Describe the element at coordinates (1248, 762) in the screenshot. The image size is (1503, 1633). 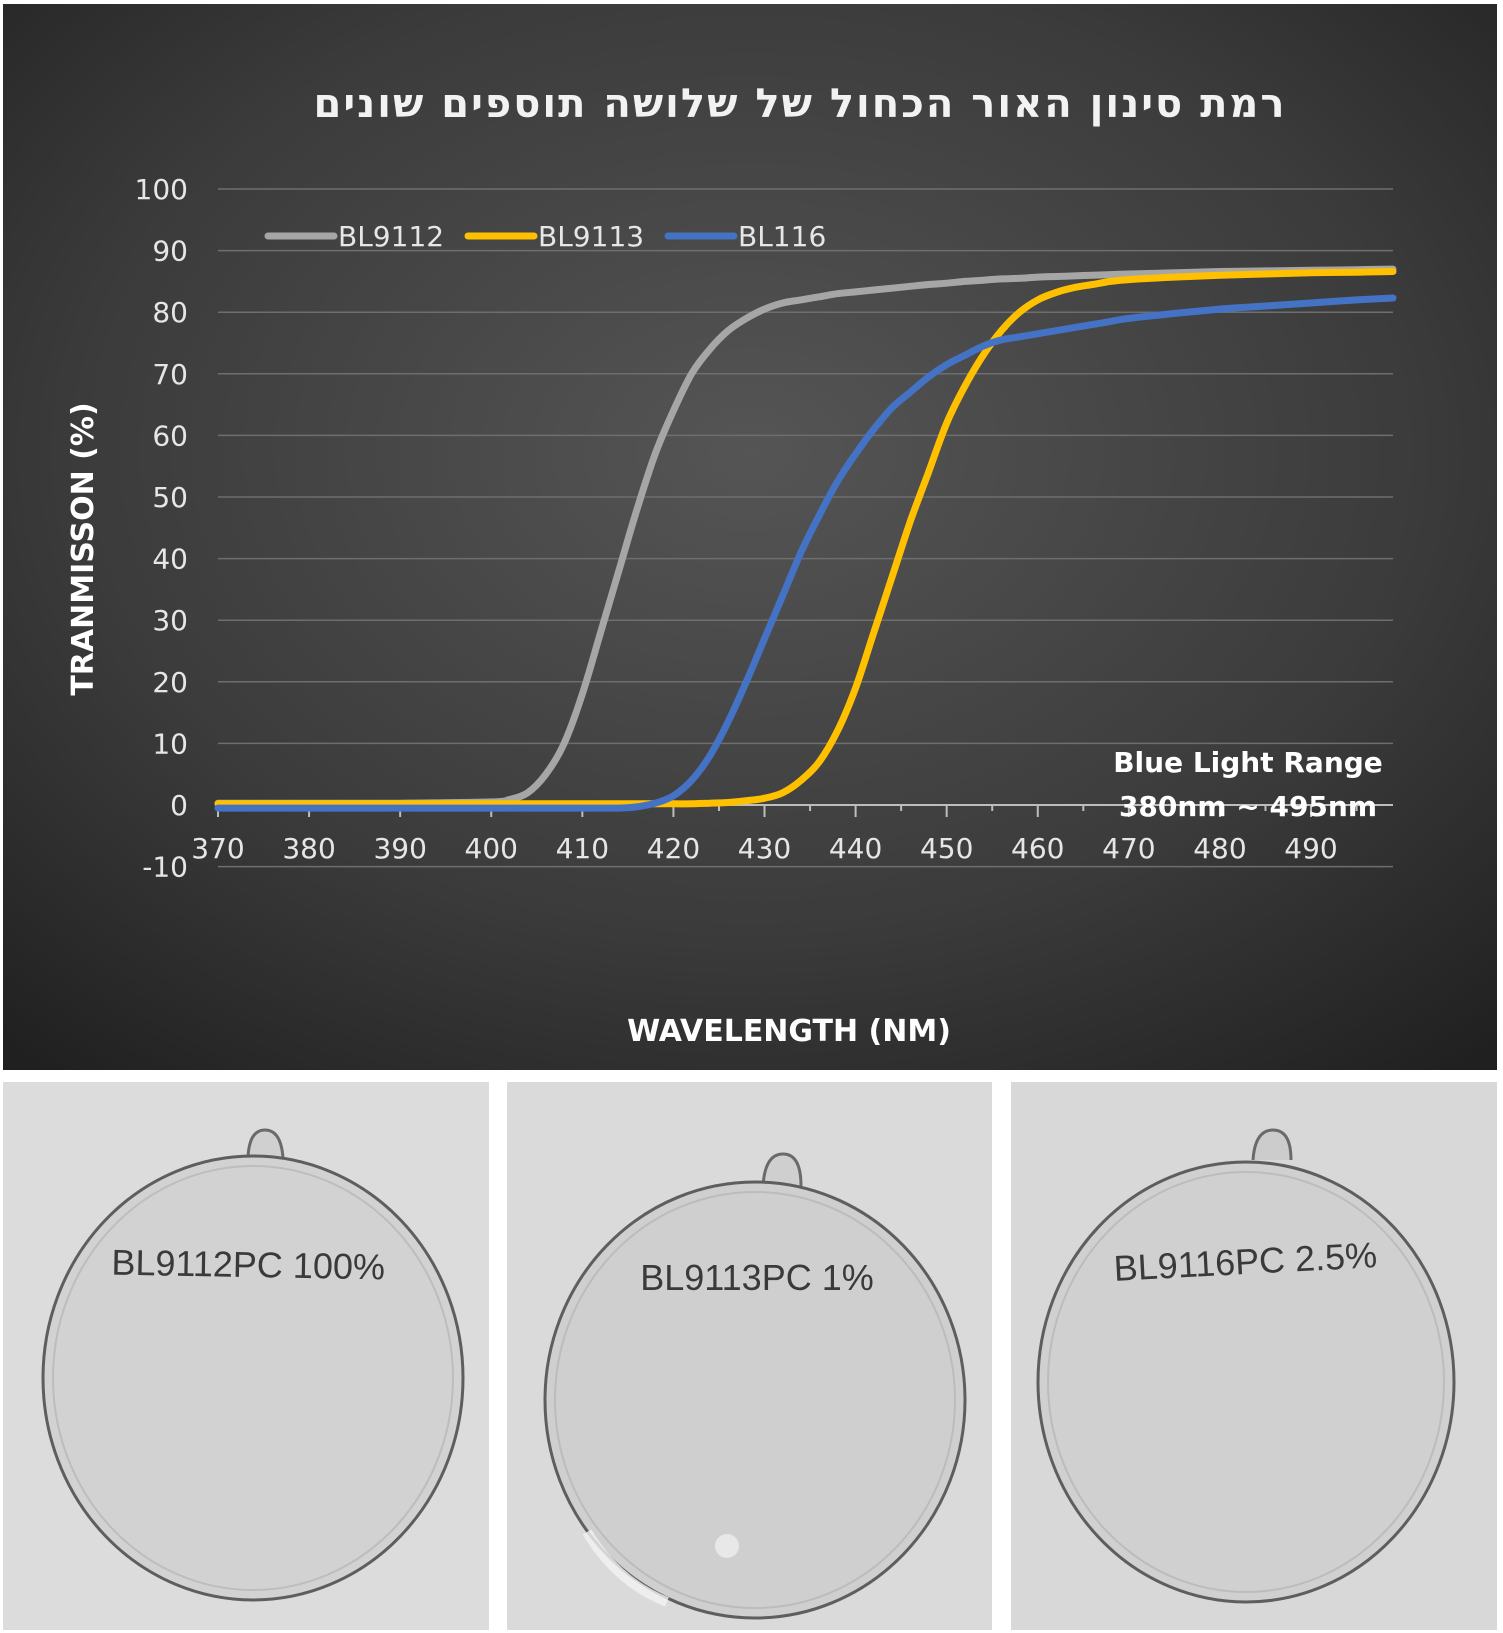
I see `annotation-line-1: Blue Light Range` at that location.